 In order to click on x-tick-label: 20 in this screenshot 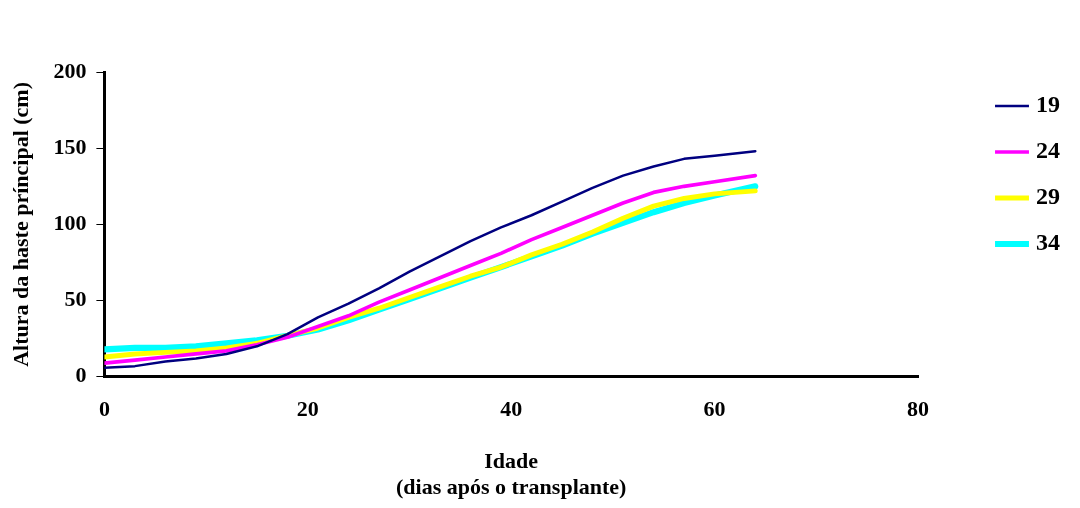, I will do `click(307, 408)`.